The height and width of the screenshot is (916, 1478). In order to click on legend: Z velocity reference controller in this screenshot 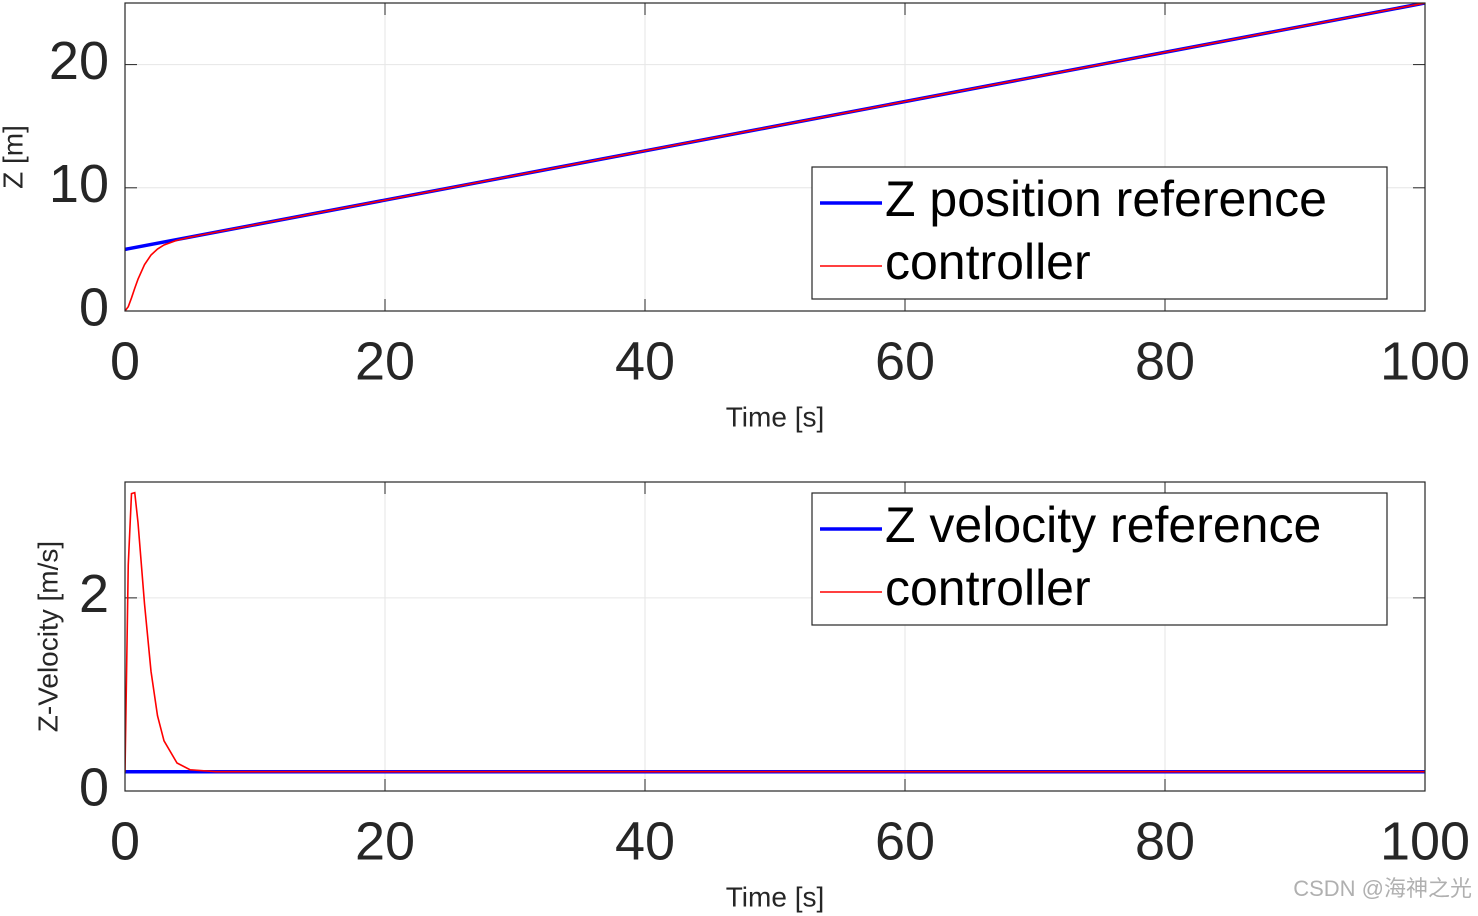, I will do `click(1099, 559)`.